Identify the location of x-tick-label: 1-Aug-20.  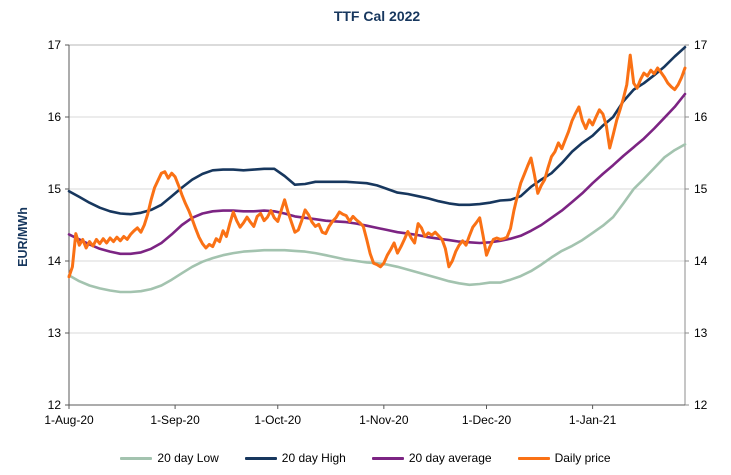
(69, 420).